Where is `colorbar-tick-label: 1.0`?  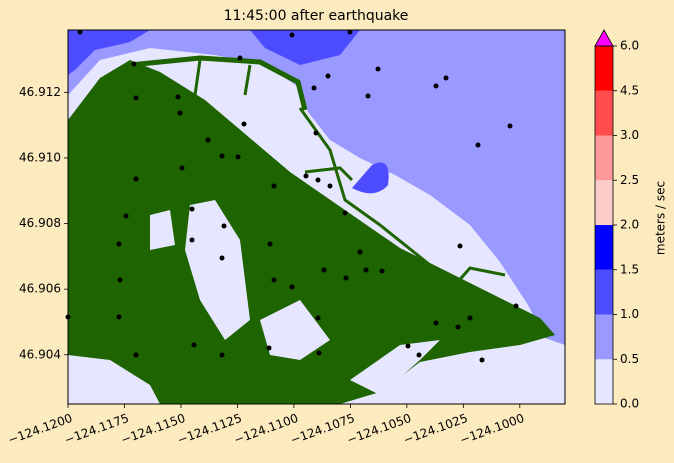
colorbar-tick-label: 1.0 is located at coordinates (629, 314).